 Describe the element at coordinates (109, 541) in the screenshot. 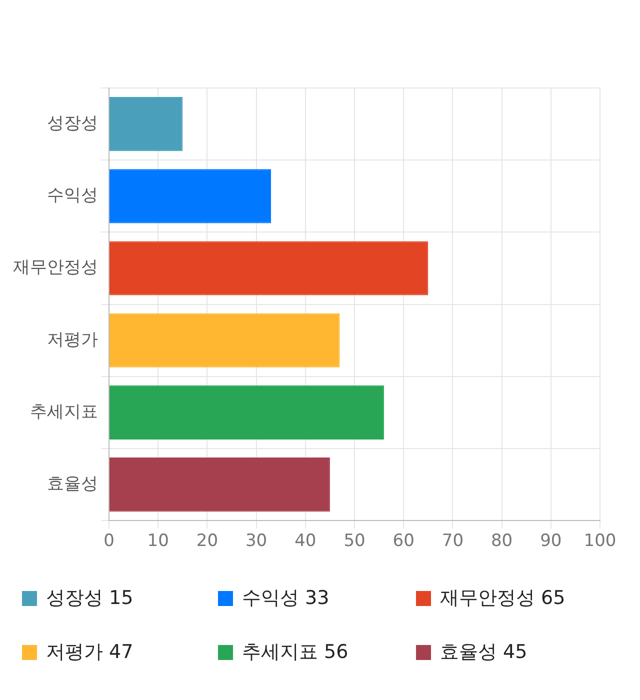

I see `x-tick-label: 0` at that location.